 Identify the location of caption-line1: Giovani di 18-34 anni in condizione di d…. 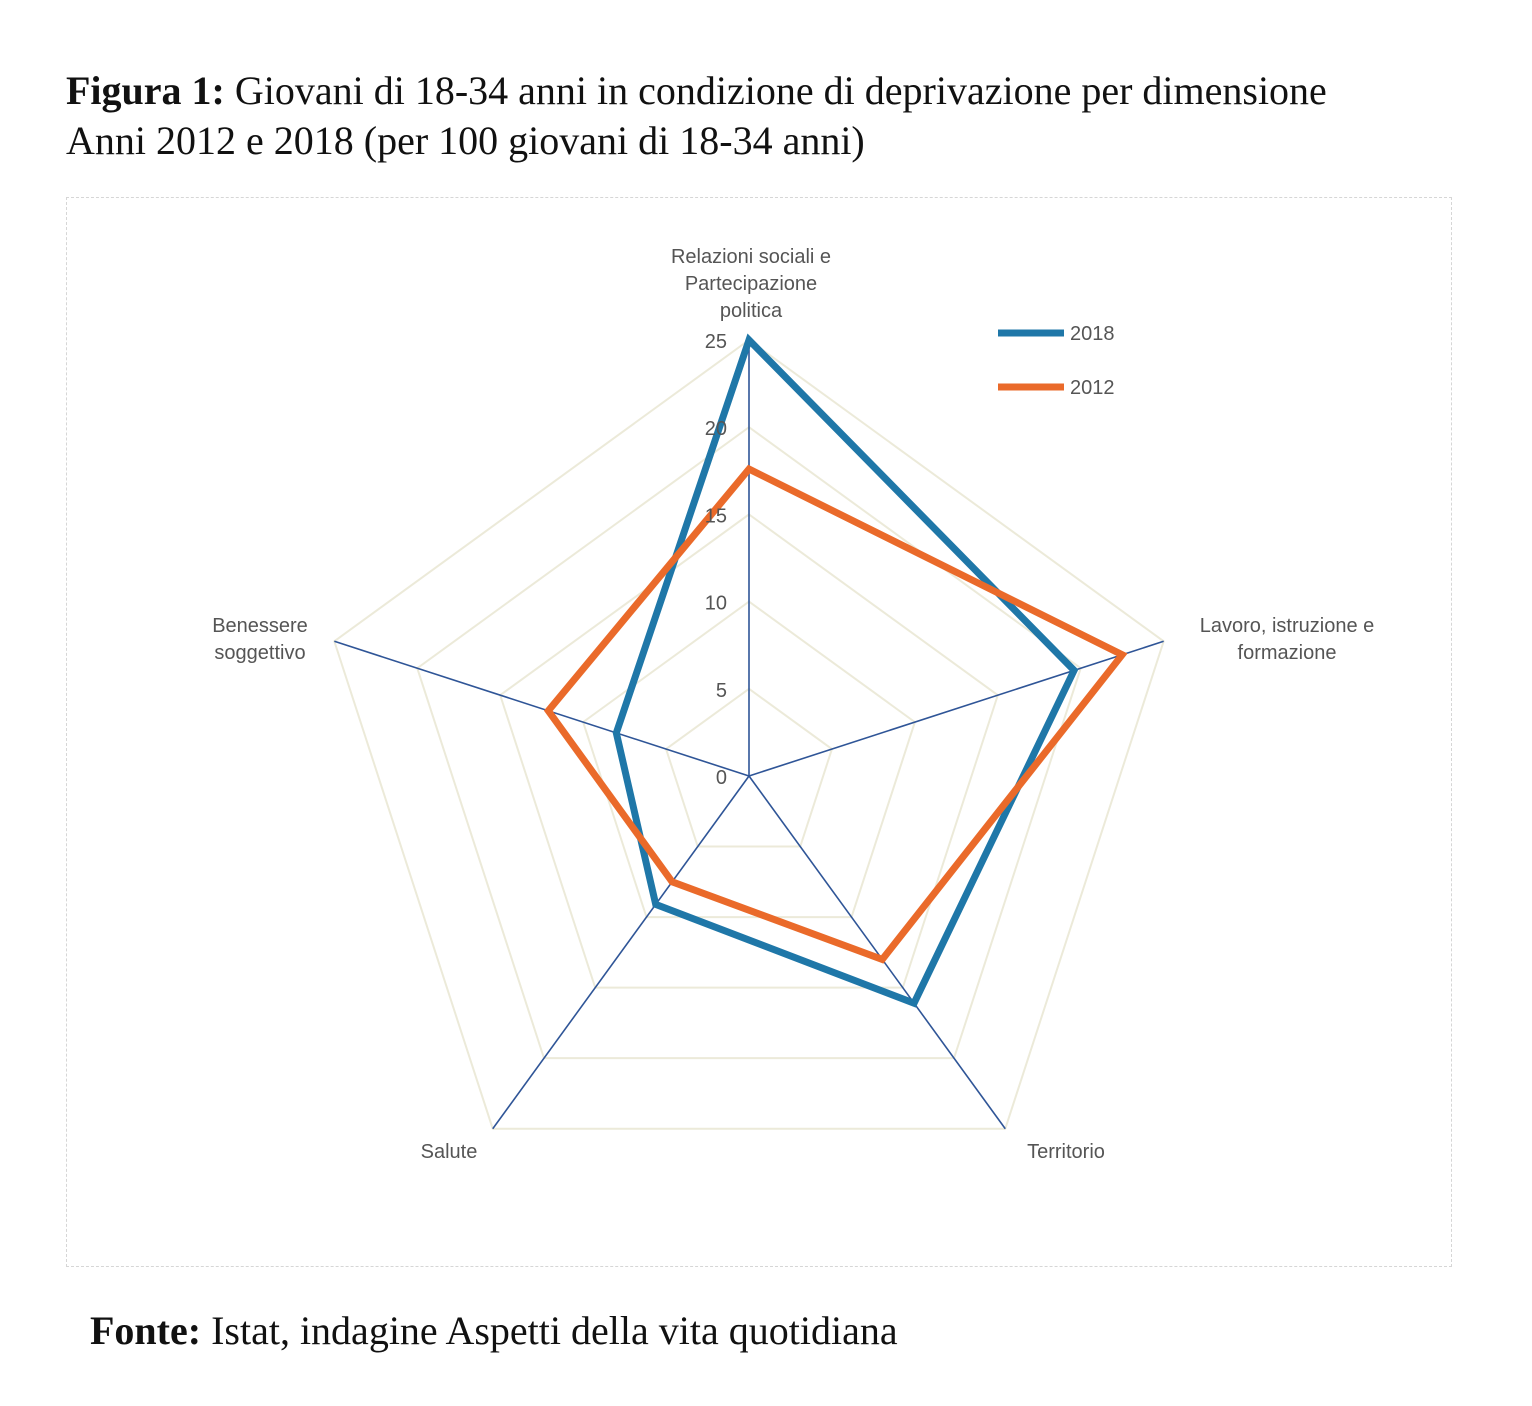
(775, 90).